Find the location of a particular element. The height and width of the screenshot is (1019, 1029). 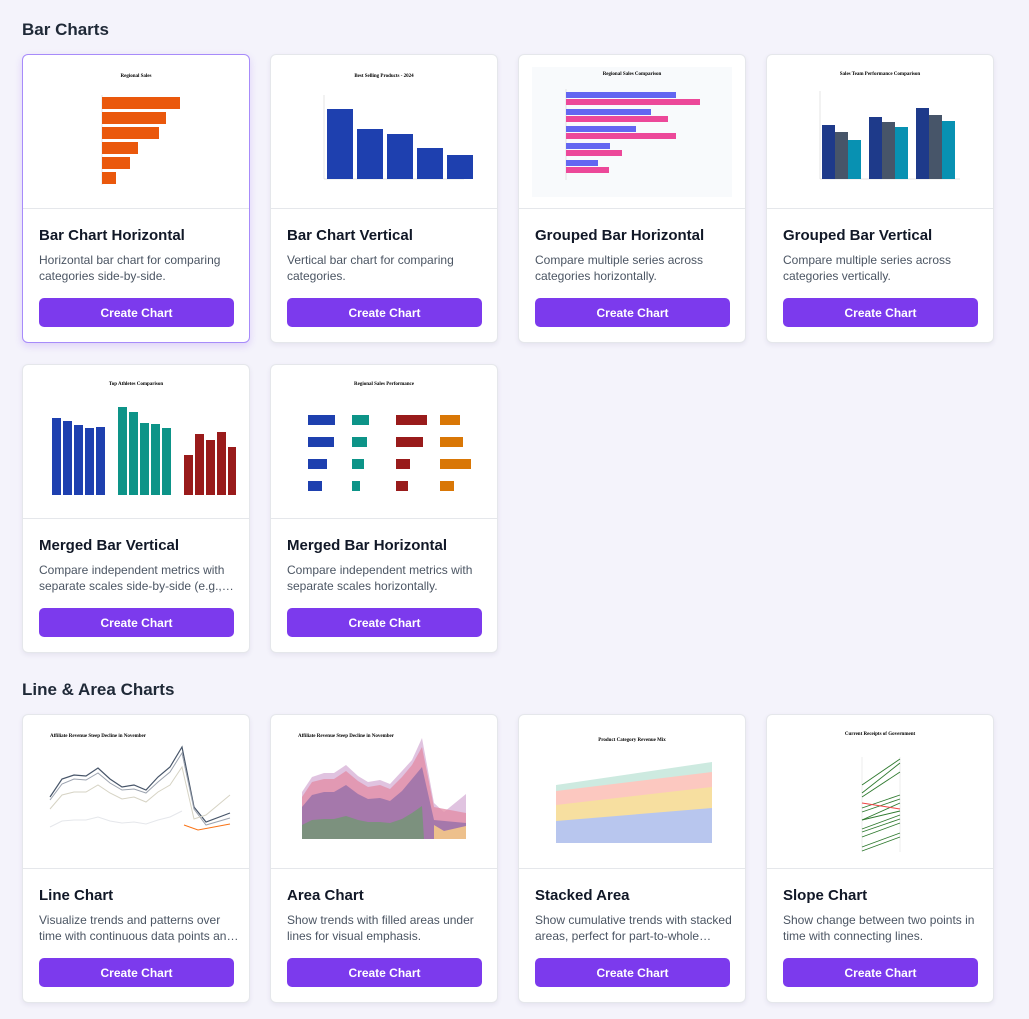

stacked-area-preview: Product Category Revenue Mix is located at coordinates (634, 790).